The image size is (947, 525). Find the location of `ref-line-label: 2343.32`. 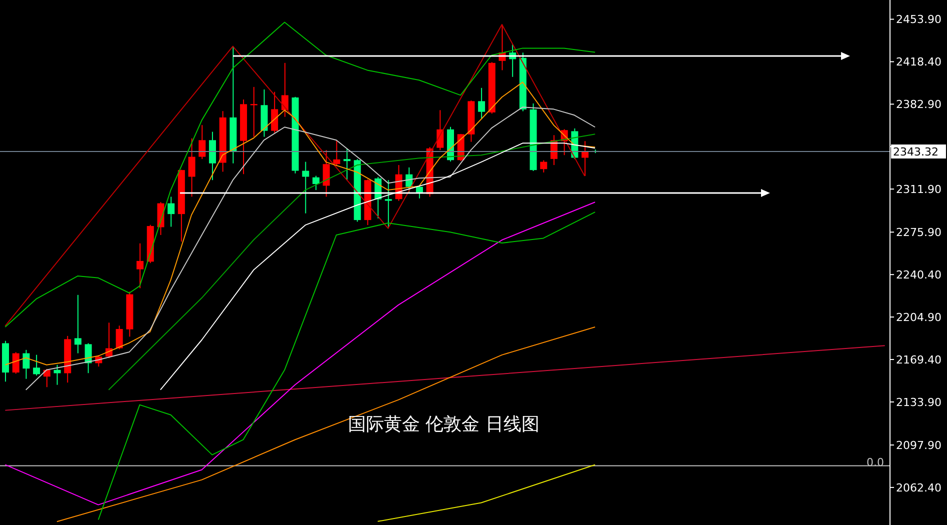

ref-line-label: 2343.32 is located at coordinates (915, 151).